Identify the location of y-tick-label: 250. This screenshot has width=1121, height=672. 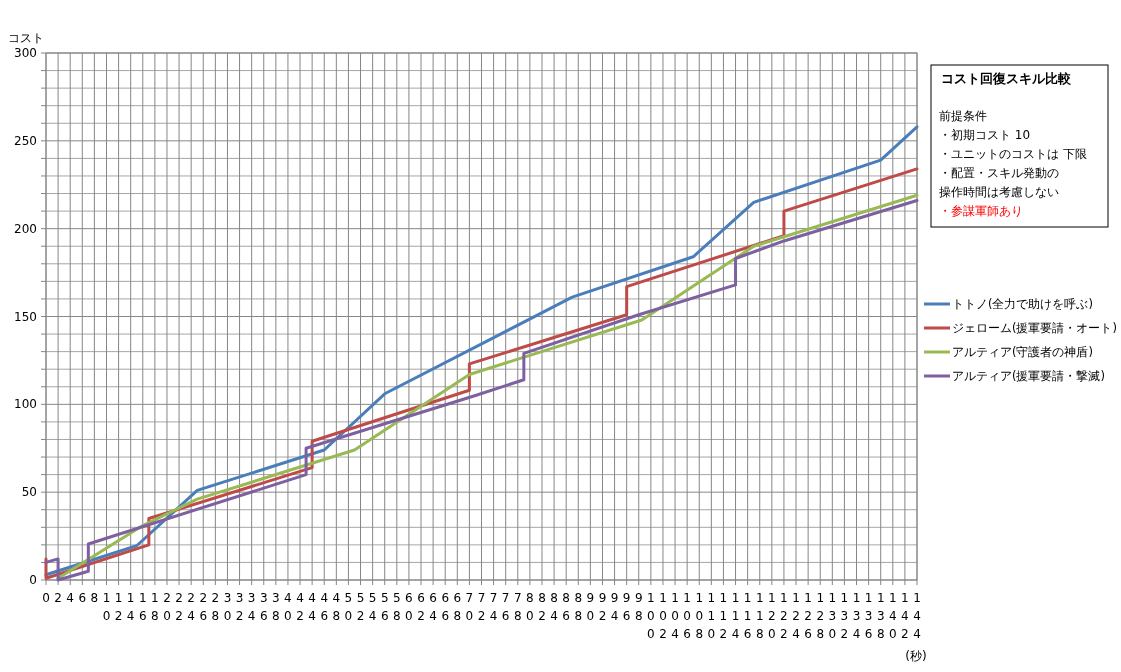
(25, 140).